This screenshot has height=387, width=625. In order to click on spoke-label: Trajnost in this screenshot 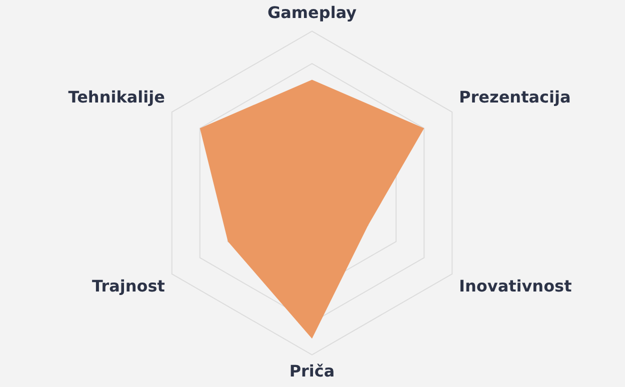, I will do `click(129, 286)`.